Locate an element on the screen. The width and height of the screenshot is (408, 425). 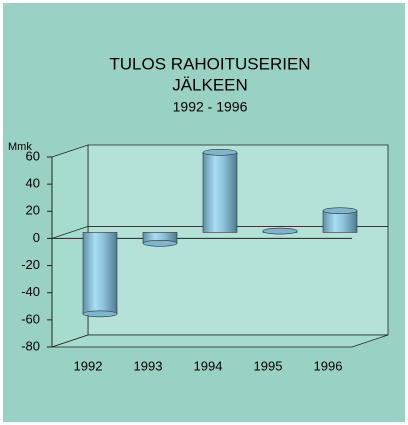
chart-subtitle: 1992 - 1996 is located at coordinates (210, 107).